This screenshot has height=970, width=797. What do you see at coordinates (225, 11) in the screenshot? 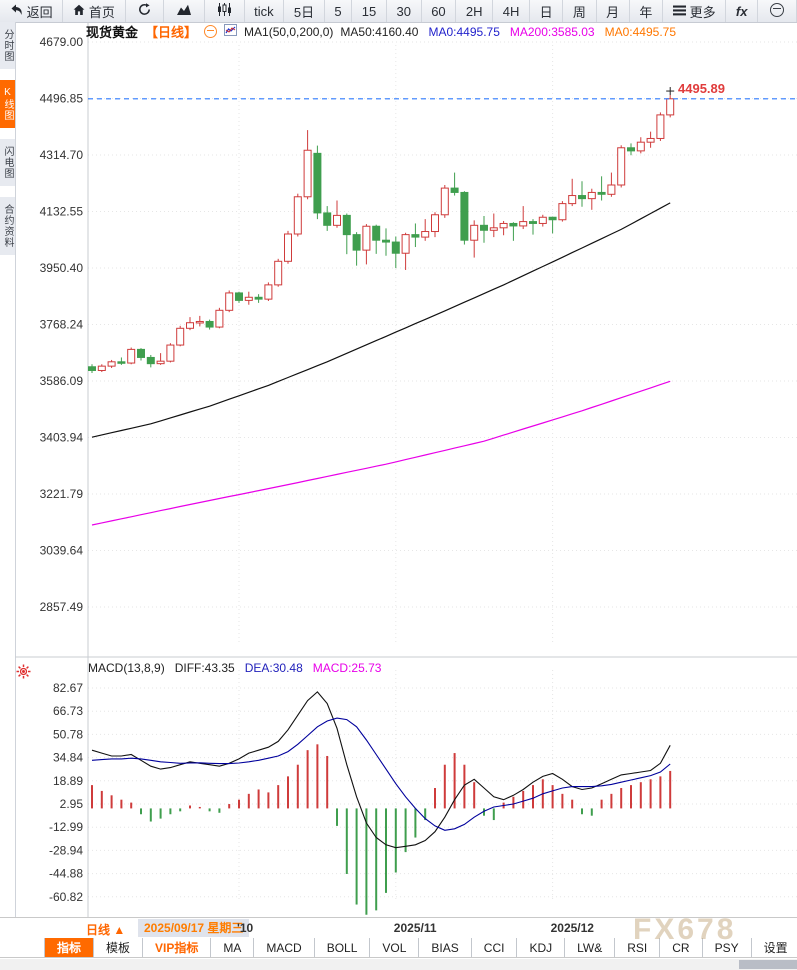
I see `candlestick-button` at bounding box center [225, 11].